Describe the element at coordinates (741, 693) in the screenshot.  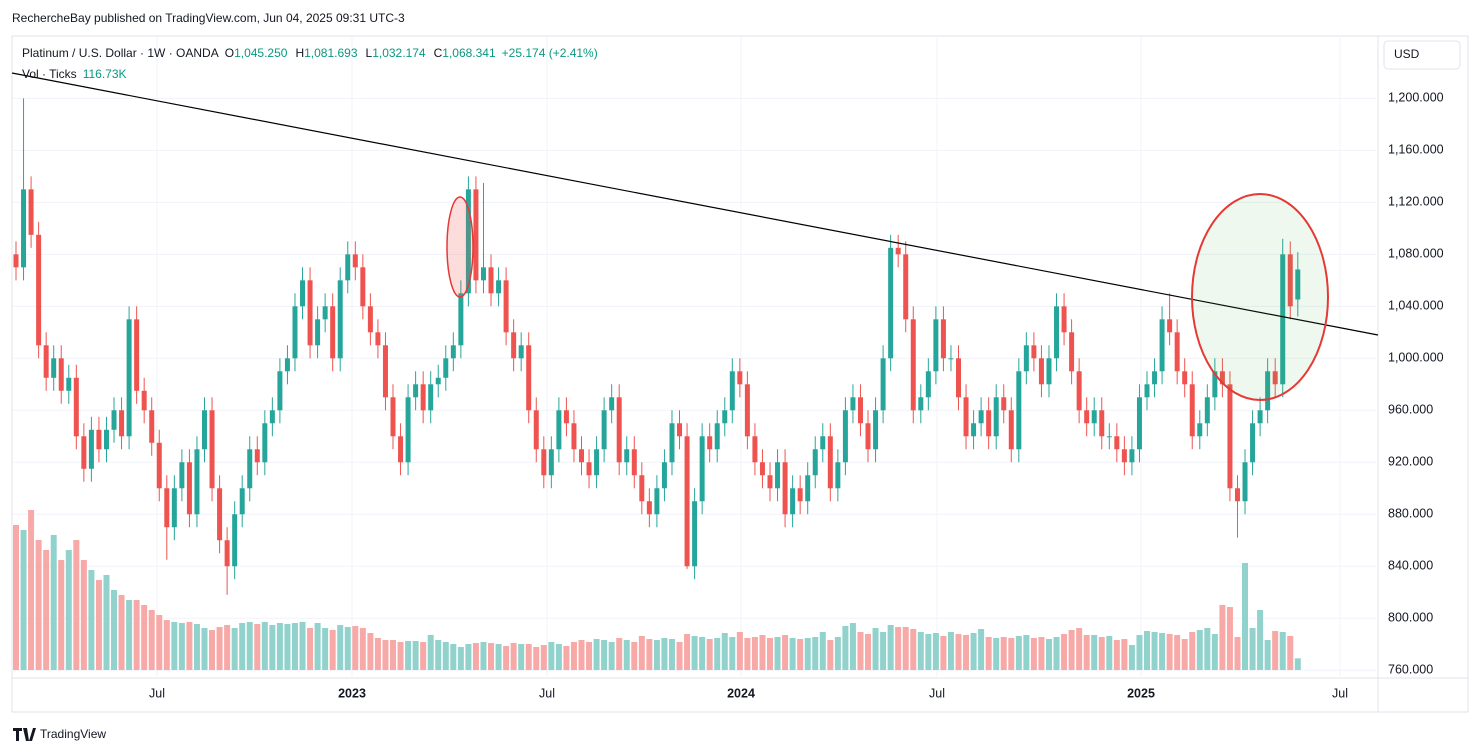
I see `x-tick-label: 2024` at that location.